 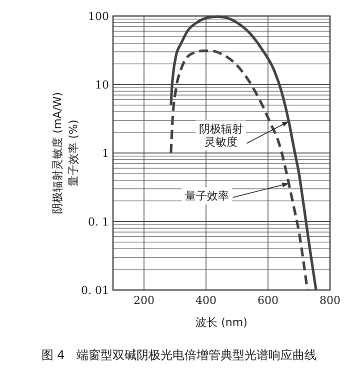 What do you see at coordinates (220, 135) in the screenshot?
I see `annotation: 阴极辐射灵敏度` at bounding box center [220, 135].